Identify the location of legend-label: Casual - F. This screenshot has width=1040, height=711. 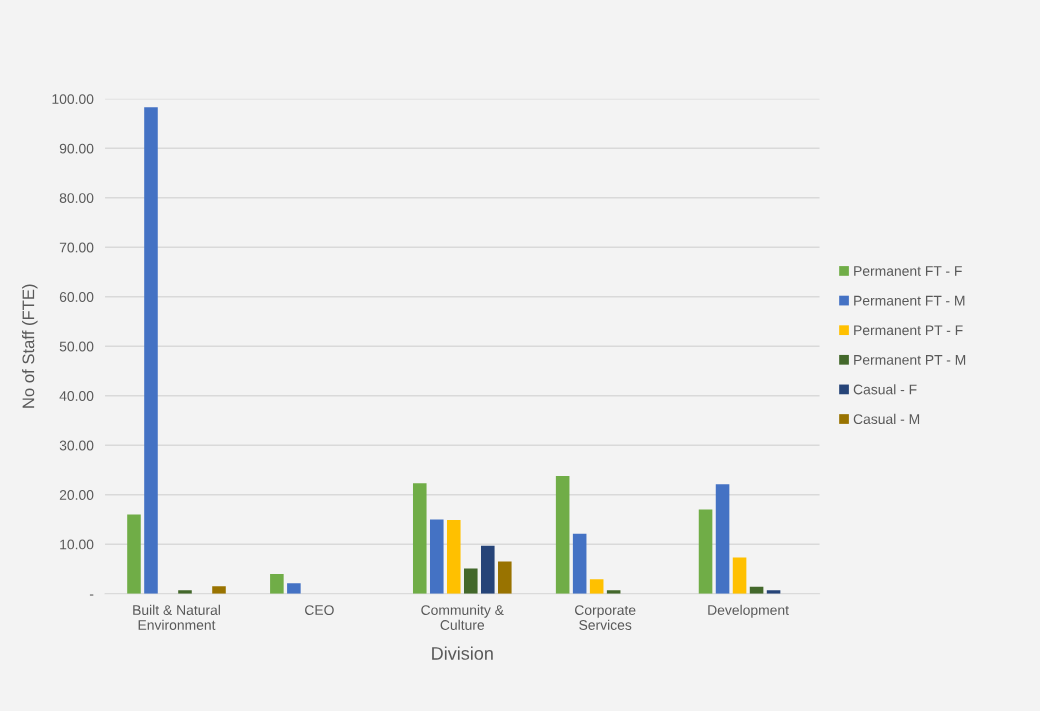
(885, 389).